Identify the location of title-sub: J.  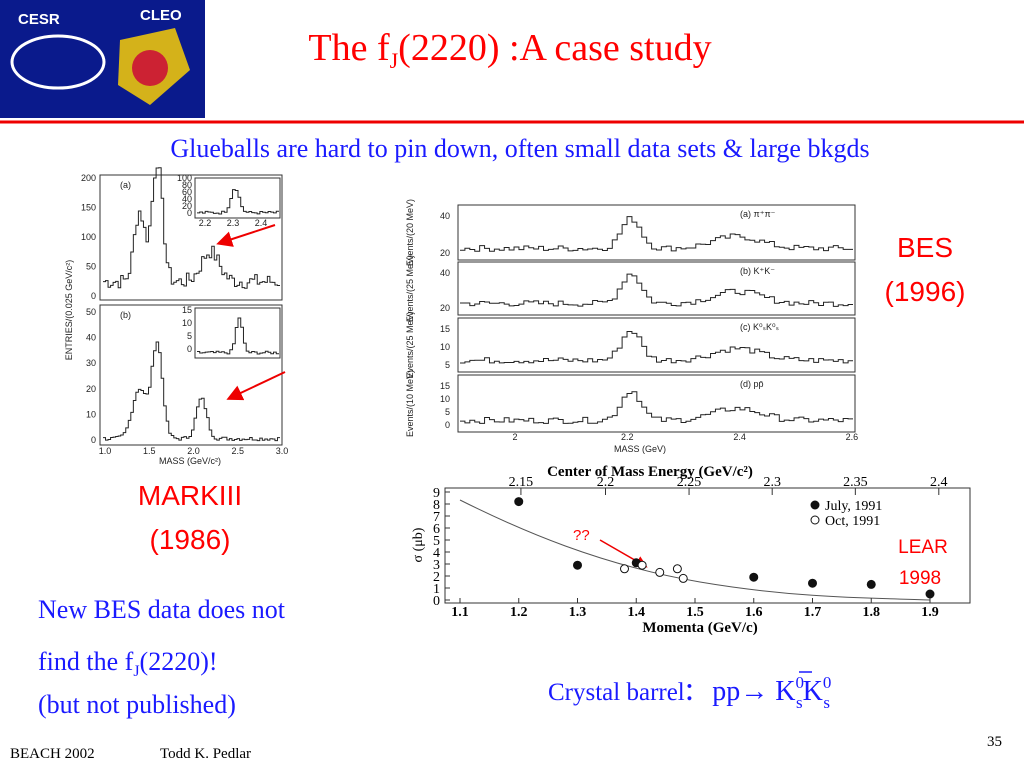
(394, 60).